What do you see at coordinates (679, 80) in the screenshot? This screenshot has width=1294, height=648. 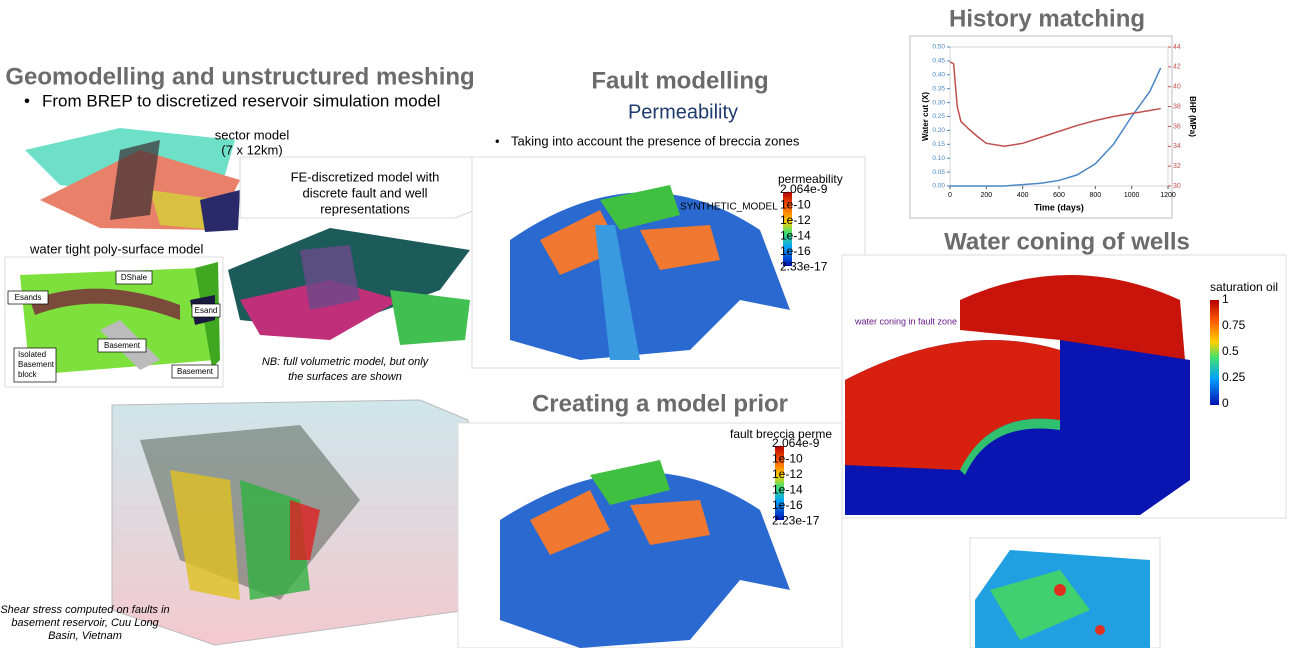 I see `section-title: Fault modelling` at bounding box center [679, 80].